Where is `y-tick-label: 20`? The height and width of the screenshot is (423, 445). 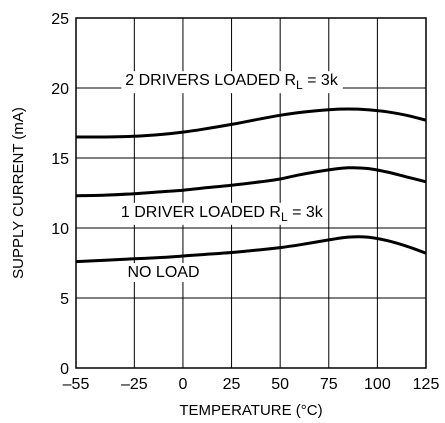
y-tick-label: 20 is located at coordinates (60, 89).